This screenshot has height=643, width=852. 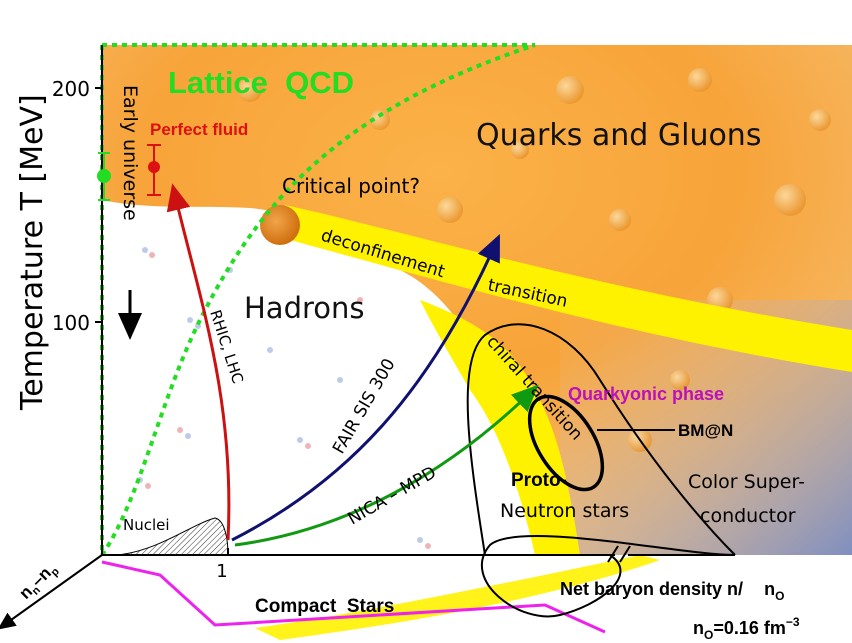 I want to click on perfect-fluid-label: Perfect fluid, so click(x=199, y=129).